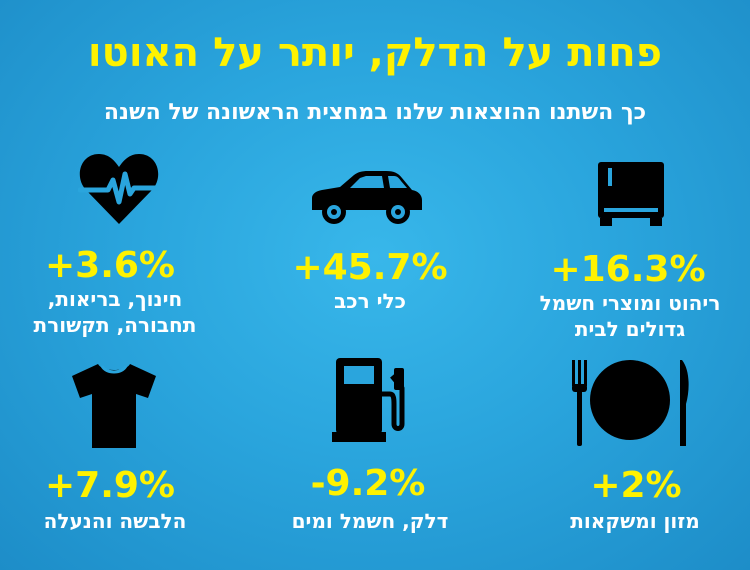  What do you see at coordinates (635, 521) in the screenshot?
I see `item-label-food-beverages: מזון ומשקאות` at bounding box center [635, 521].